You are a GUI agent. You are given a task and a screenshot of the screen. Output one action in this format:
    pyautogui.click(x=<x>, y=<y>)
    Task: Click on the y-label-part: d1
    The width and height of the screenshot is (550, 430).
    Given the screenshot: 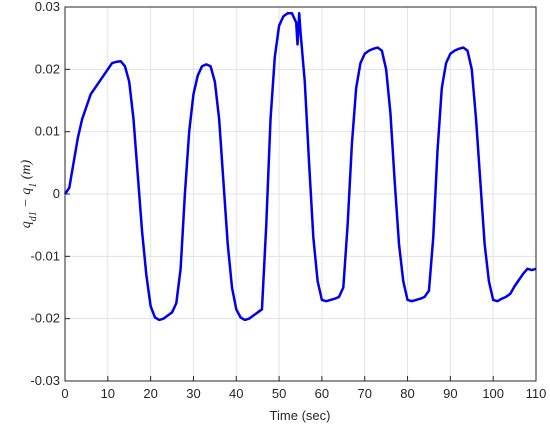 What is the action you would take?
    pyautogui.click(x=33, y=216)
    